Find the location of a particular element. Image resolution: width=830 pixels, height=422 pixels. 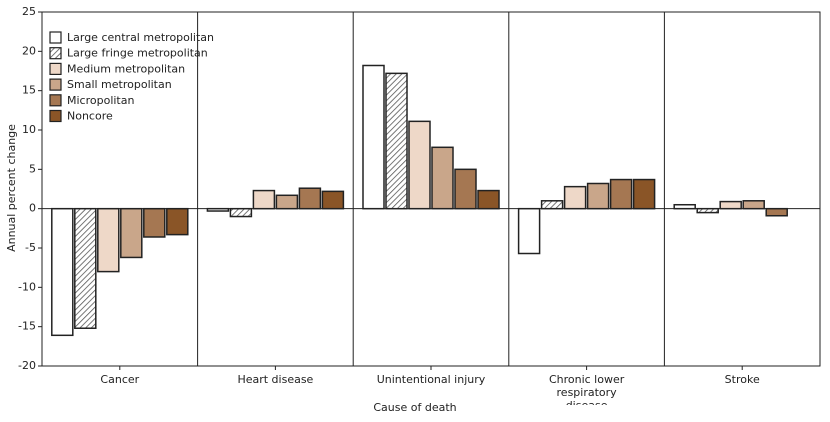

x-tick-label: Stroke is located at coordinates (742, 379).